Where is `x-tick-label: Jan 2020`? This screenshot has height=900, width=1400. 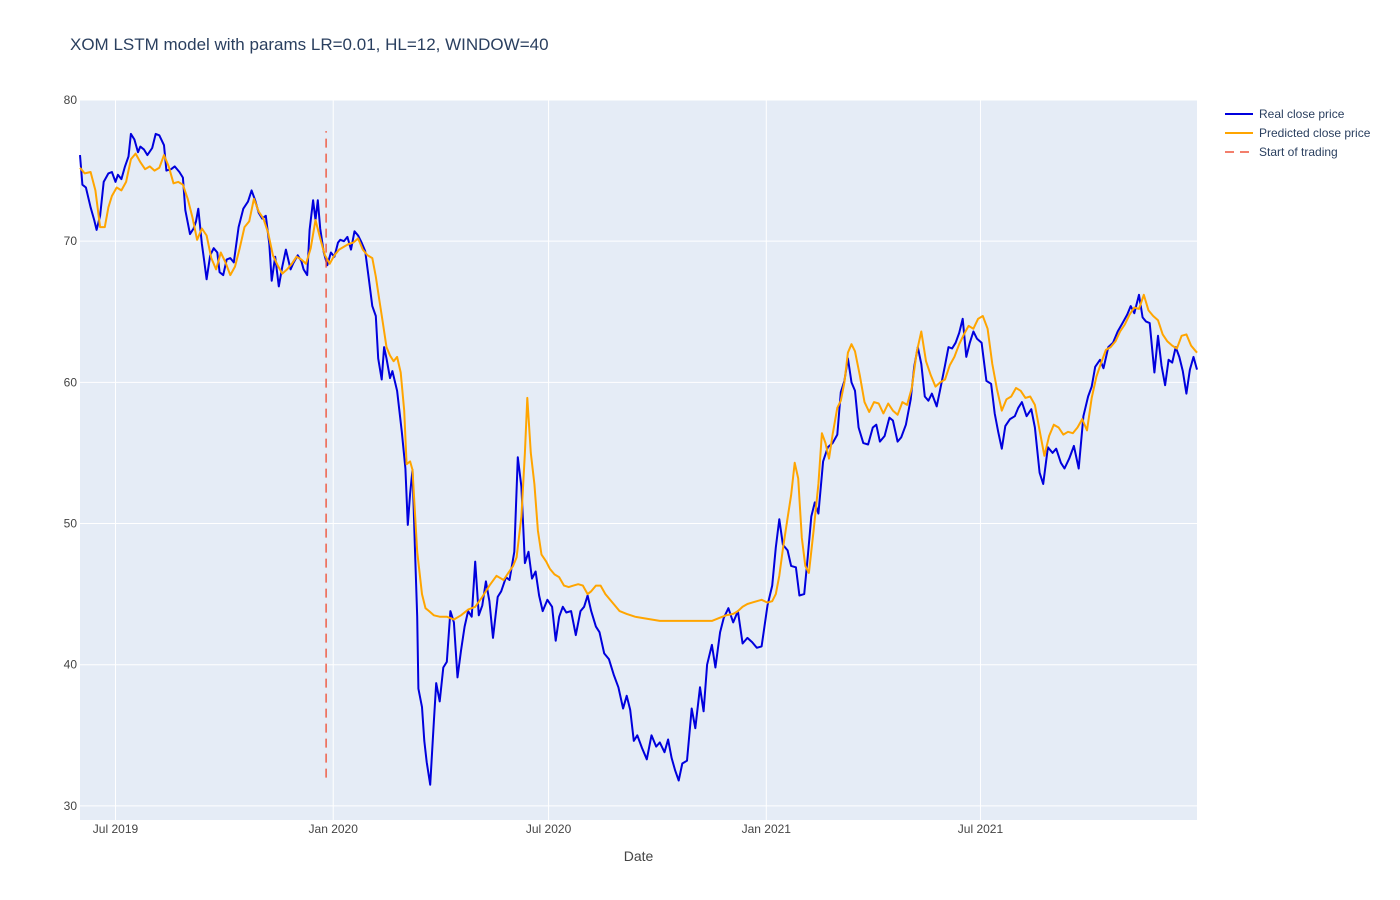
x-tick-label: Jan 2020 is located at coordinates (334, 829).